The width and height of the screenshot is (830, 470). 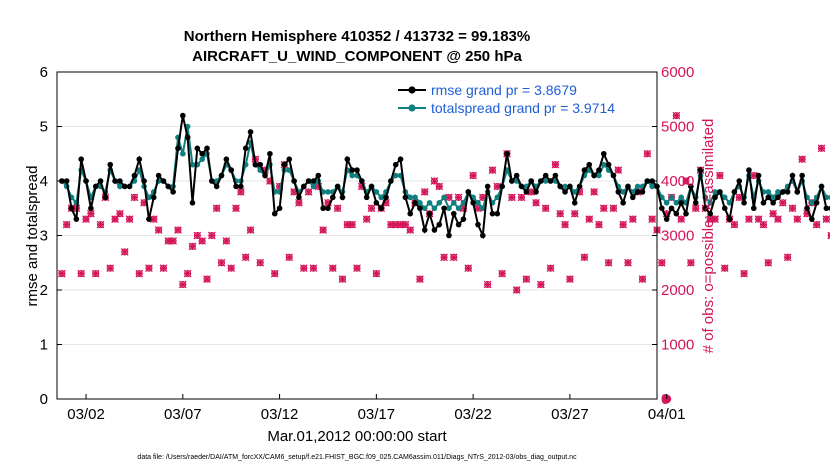 What do you see at coordinates (708, 236) in the screenshot?
I see `y-axis-right-label: # of obs: o=possible; ×=assimilated` at bounding box center [708, 236].